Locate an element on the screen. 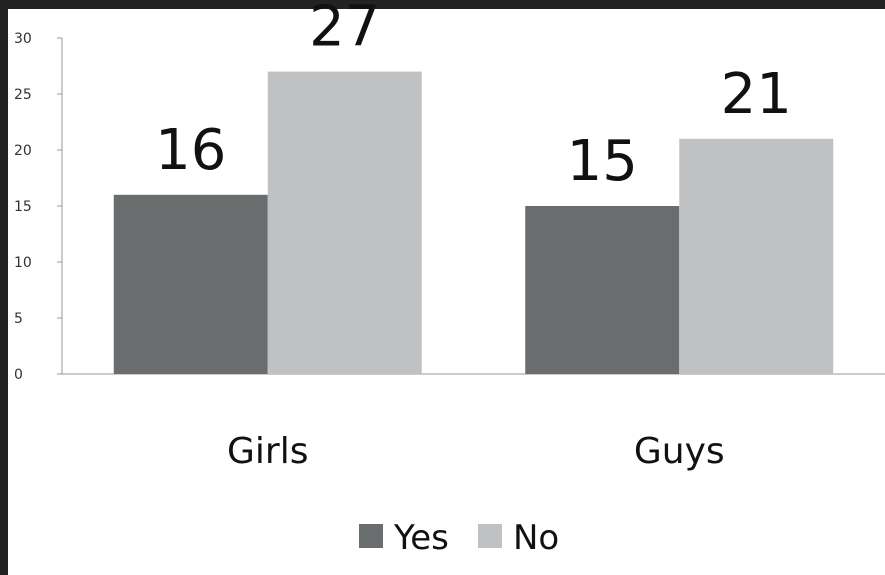  bar-no-girls is located at coordinates (344, 222).